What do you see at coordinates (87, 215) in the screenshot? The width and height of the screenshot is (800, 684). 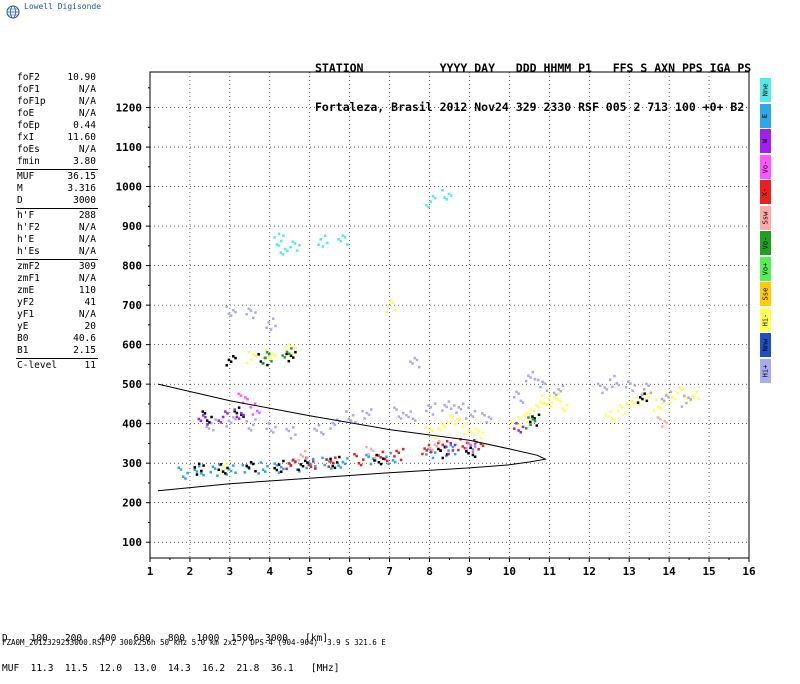 I see `param-value: 288` at bounding box center [87, 215].